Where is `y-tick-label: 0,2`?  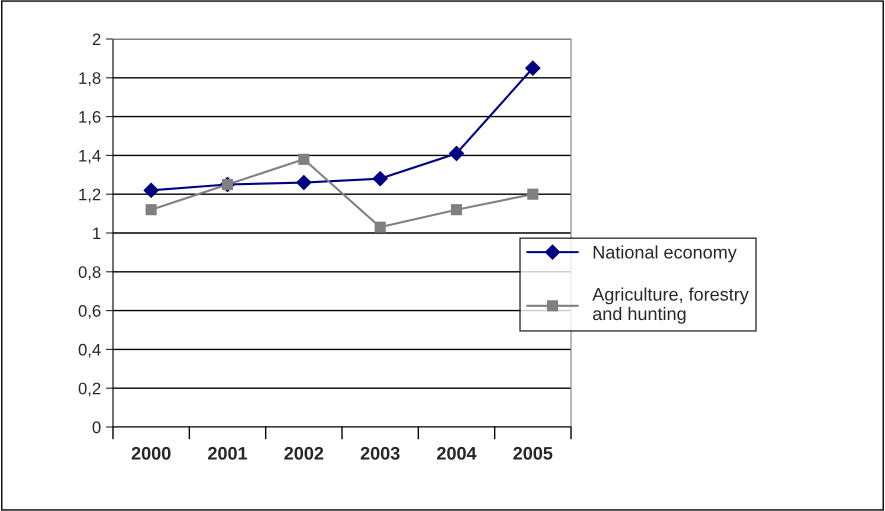
y-tick-label: 0,2 is located at coordinates (89, 389).